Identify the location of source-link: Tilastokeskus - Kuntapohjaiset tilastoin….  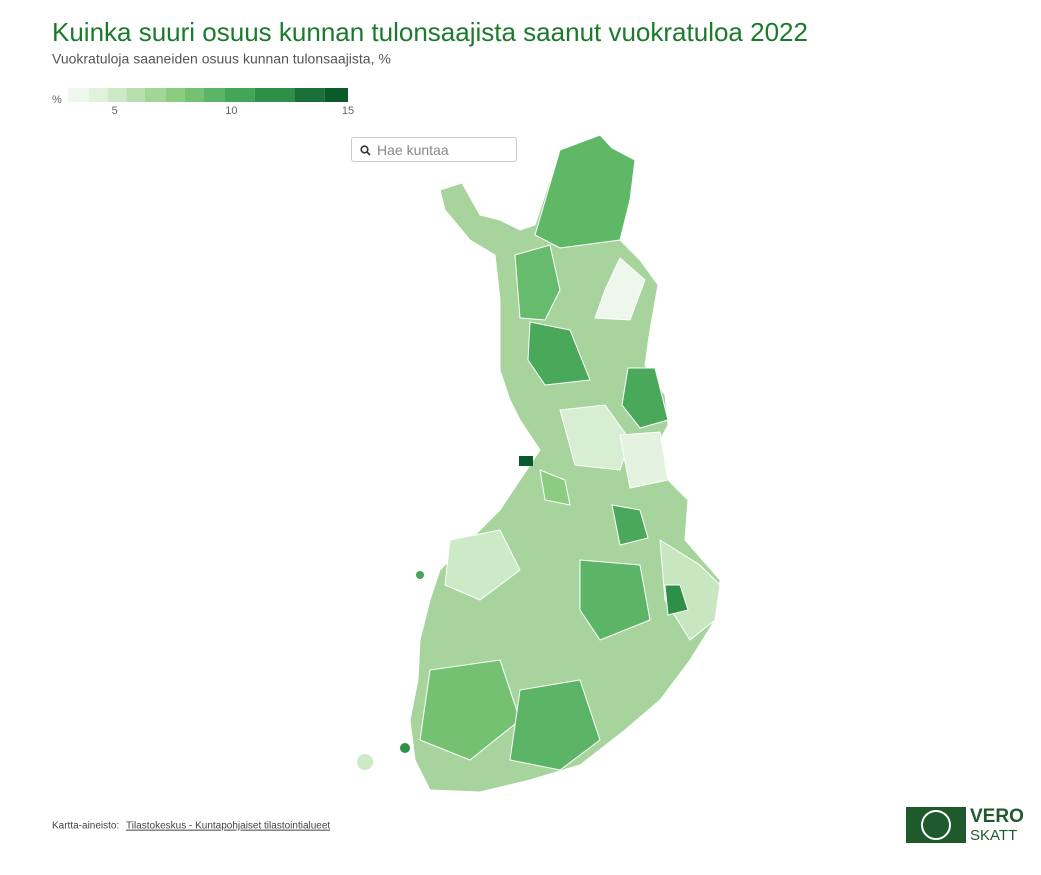
(228, 826).